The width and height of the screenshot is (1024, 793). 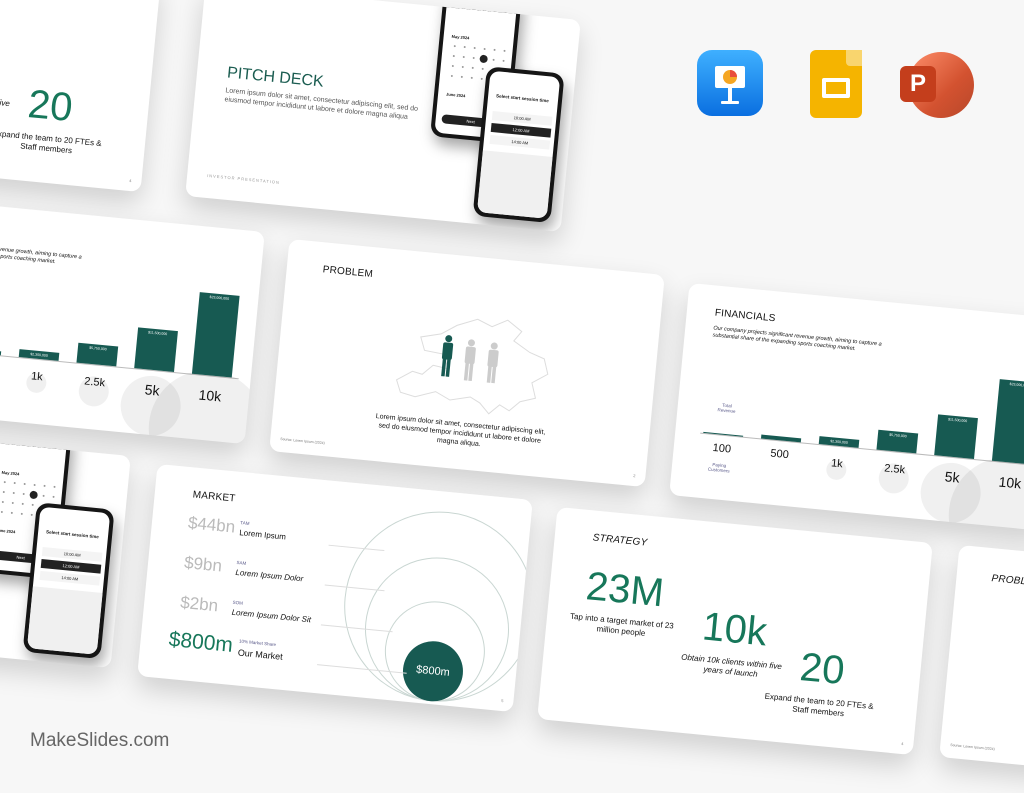 I want to click on slide-footer: INVESTOR PRESENTATION, so click(x=243, y=178).